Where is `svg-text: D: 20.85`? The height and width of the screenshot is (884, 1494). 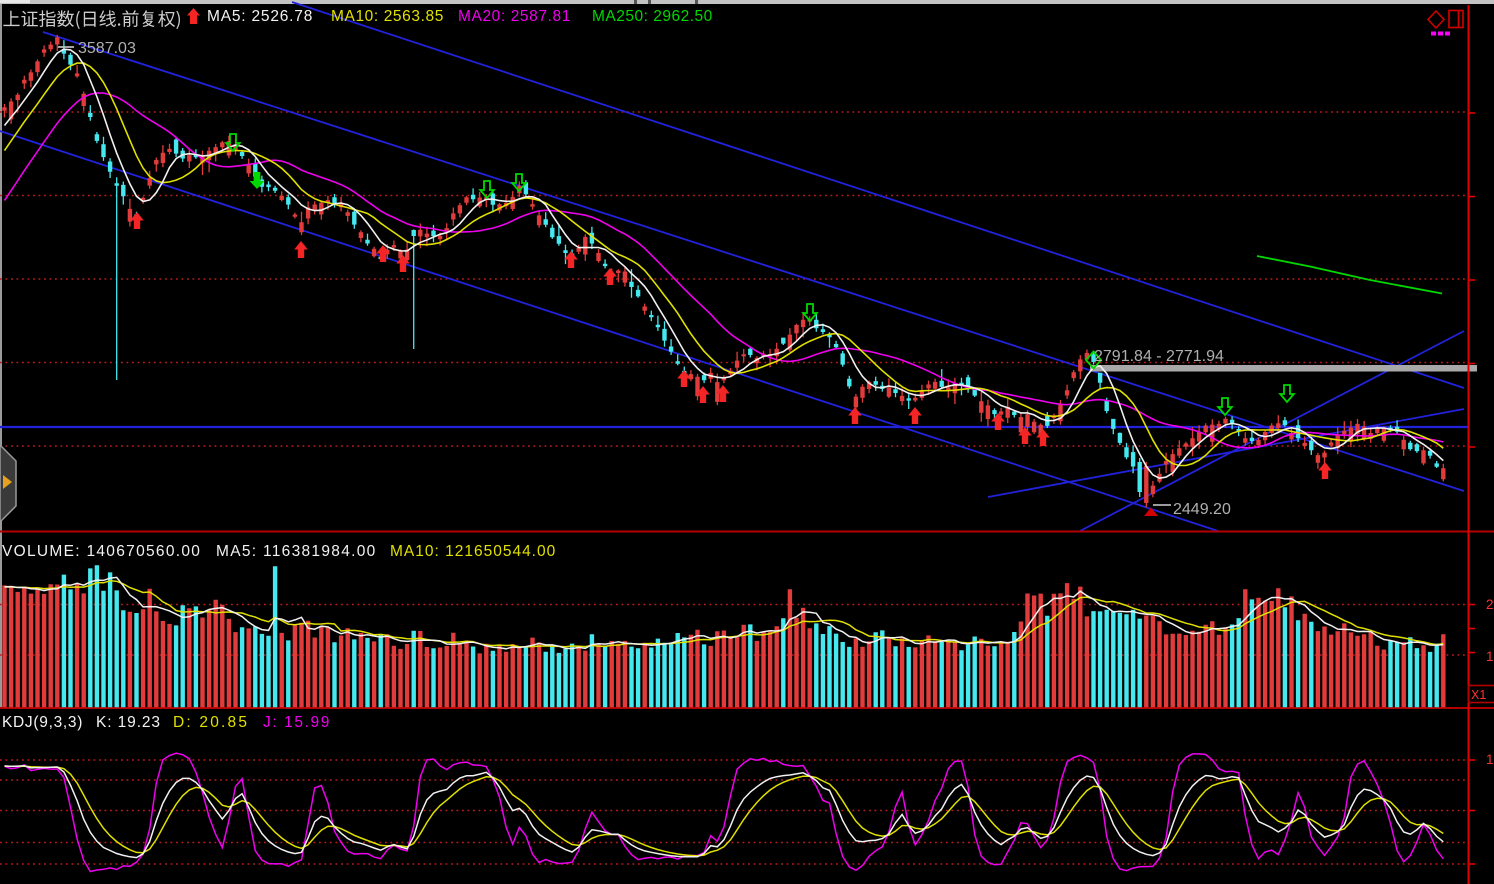
svg-text: D: 20.85 is located at coordinates (211, 722).